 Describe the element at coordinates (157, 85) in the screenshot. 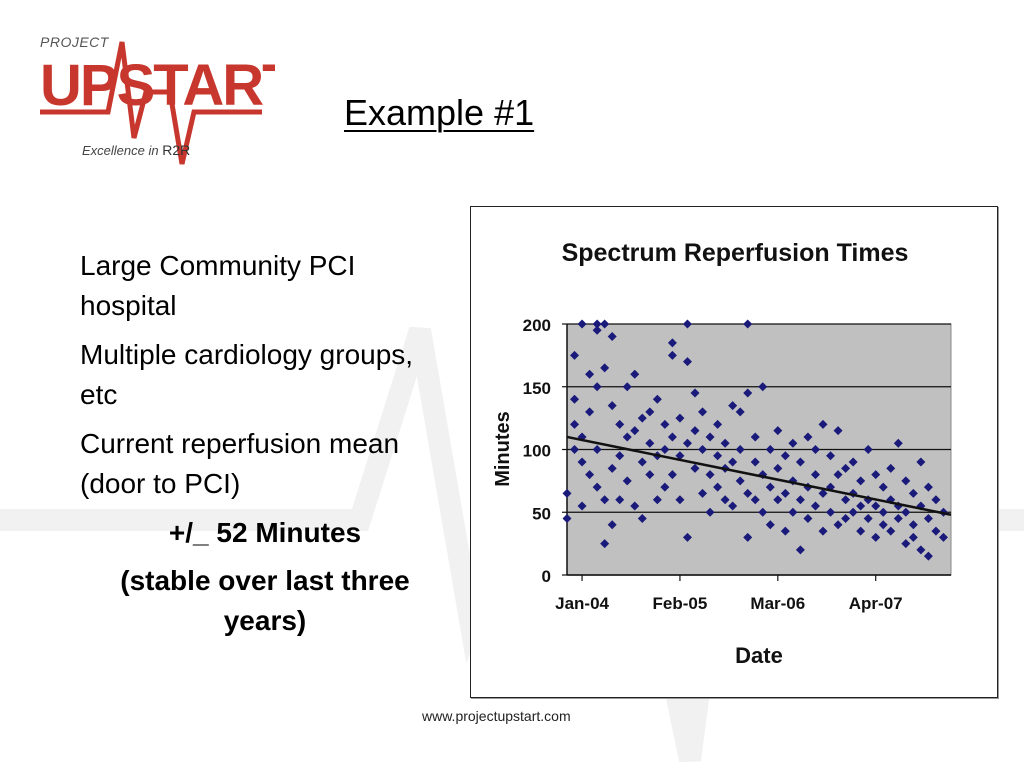

I see `logo-brand: UPSTART` at that location.